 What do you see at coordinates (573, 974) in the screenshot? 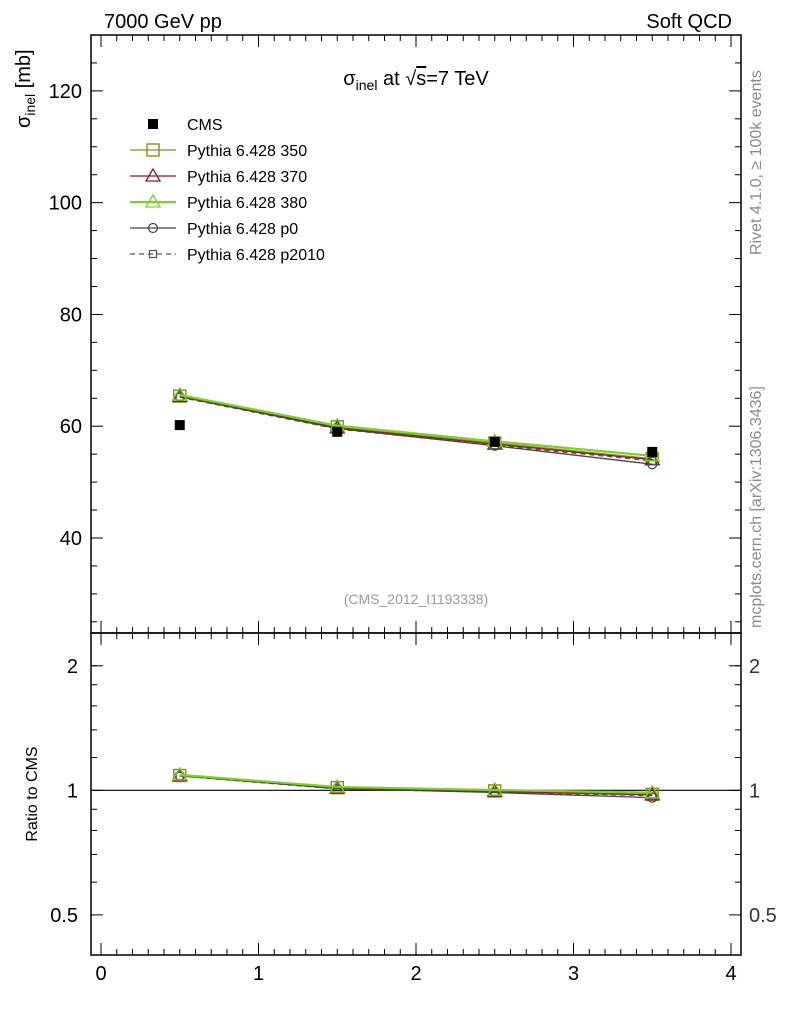
I see `x-tick-label: 3` at bounding box center [573, 974].